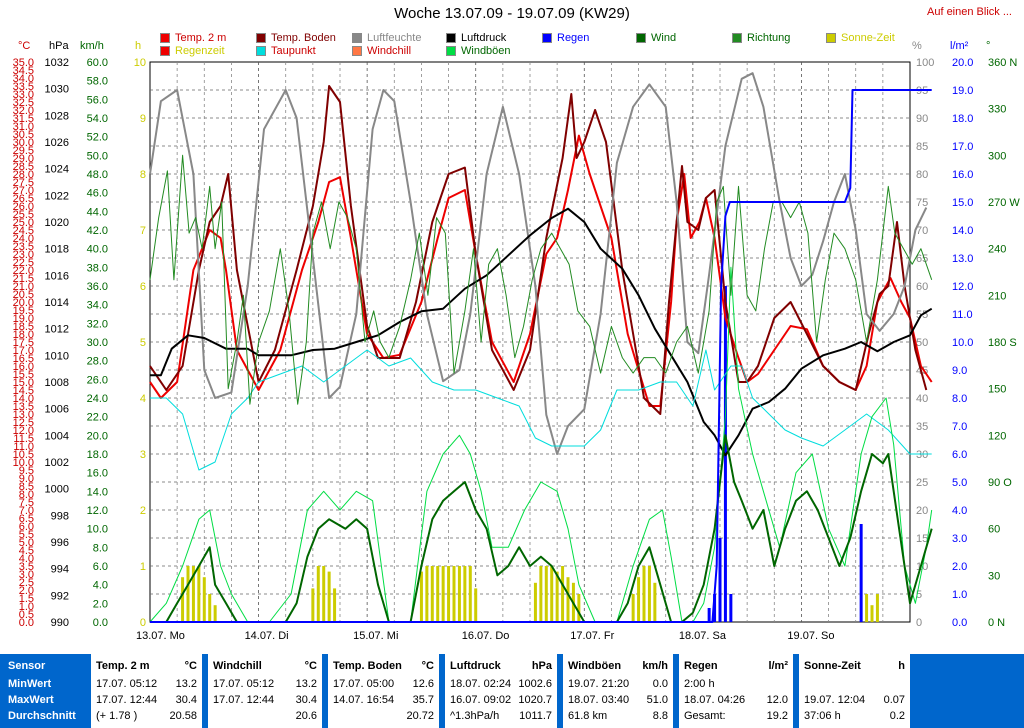 This screenshot has height=728, width=1024. What do you see at coordinates (481, 700) in the screenshot?
I see `table-cell-label: 16.07. 09:02` at bounding box center [481, 700].